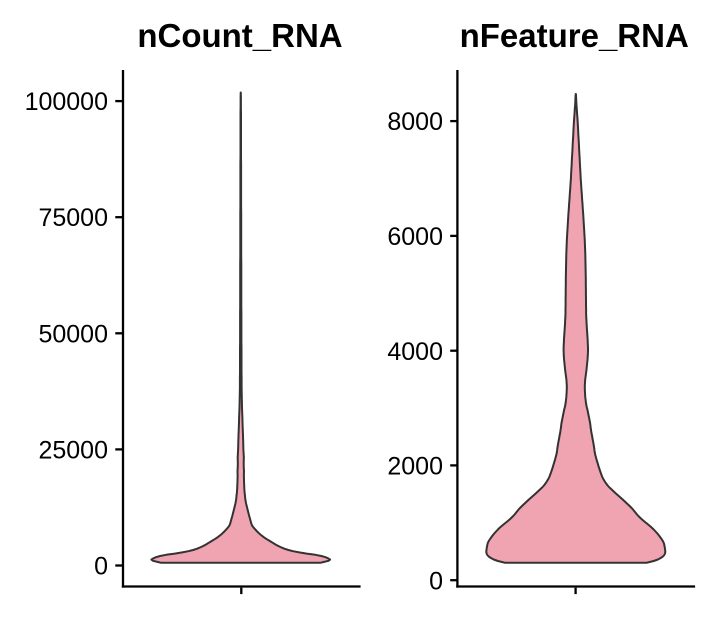 The width and height of the screenshot is (720, 625). Describe the element at coordinates (73, 334) in the screenshot. I see `svg-text: 50000` at that location.